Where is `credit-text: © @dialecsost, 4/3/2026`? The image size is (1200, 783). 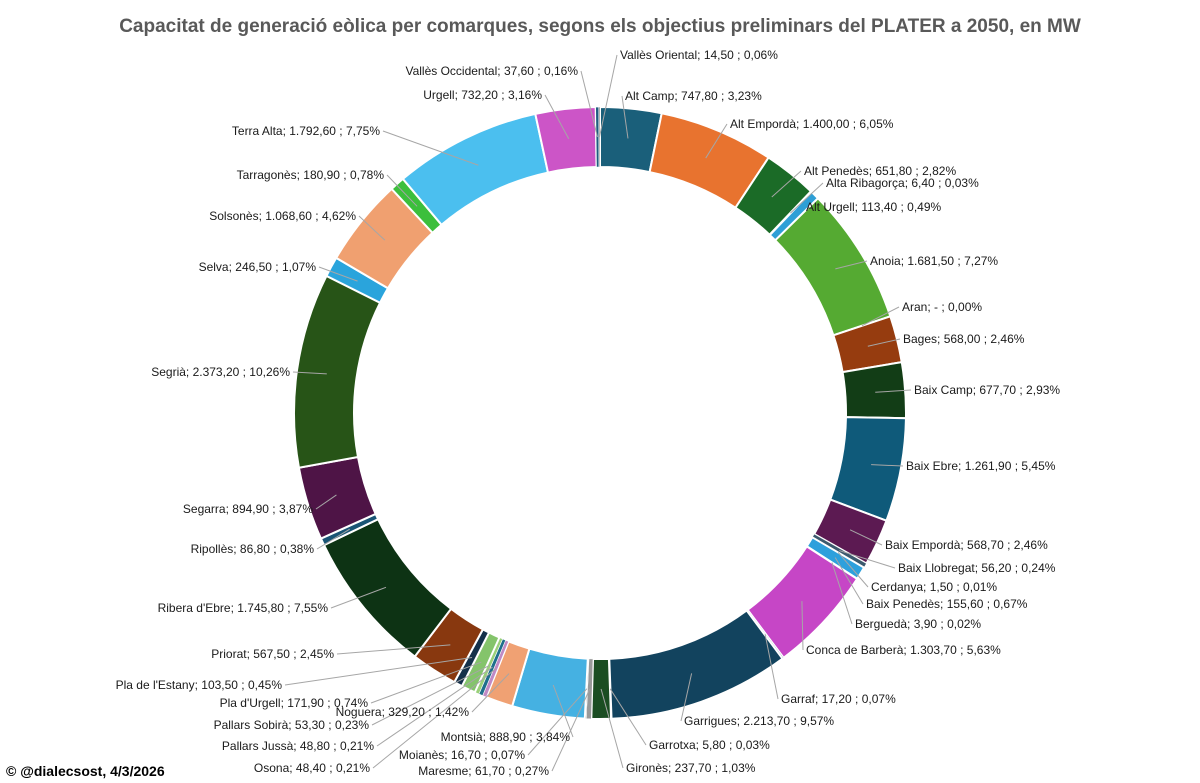
credit-text: © @dialecsost, 4/3/2026 is located at coordinates (85, 771).